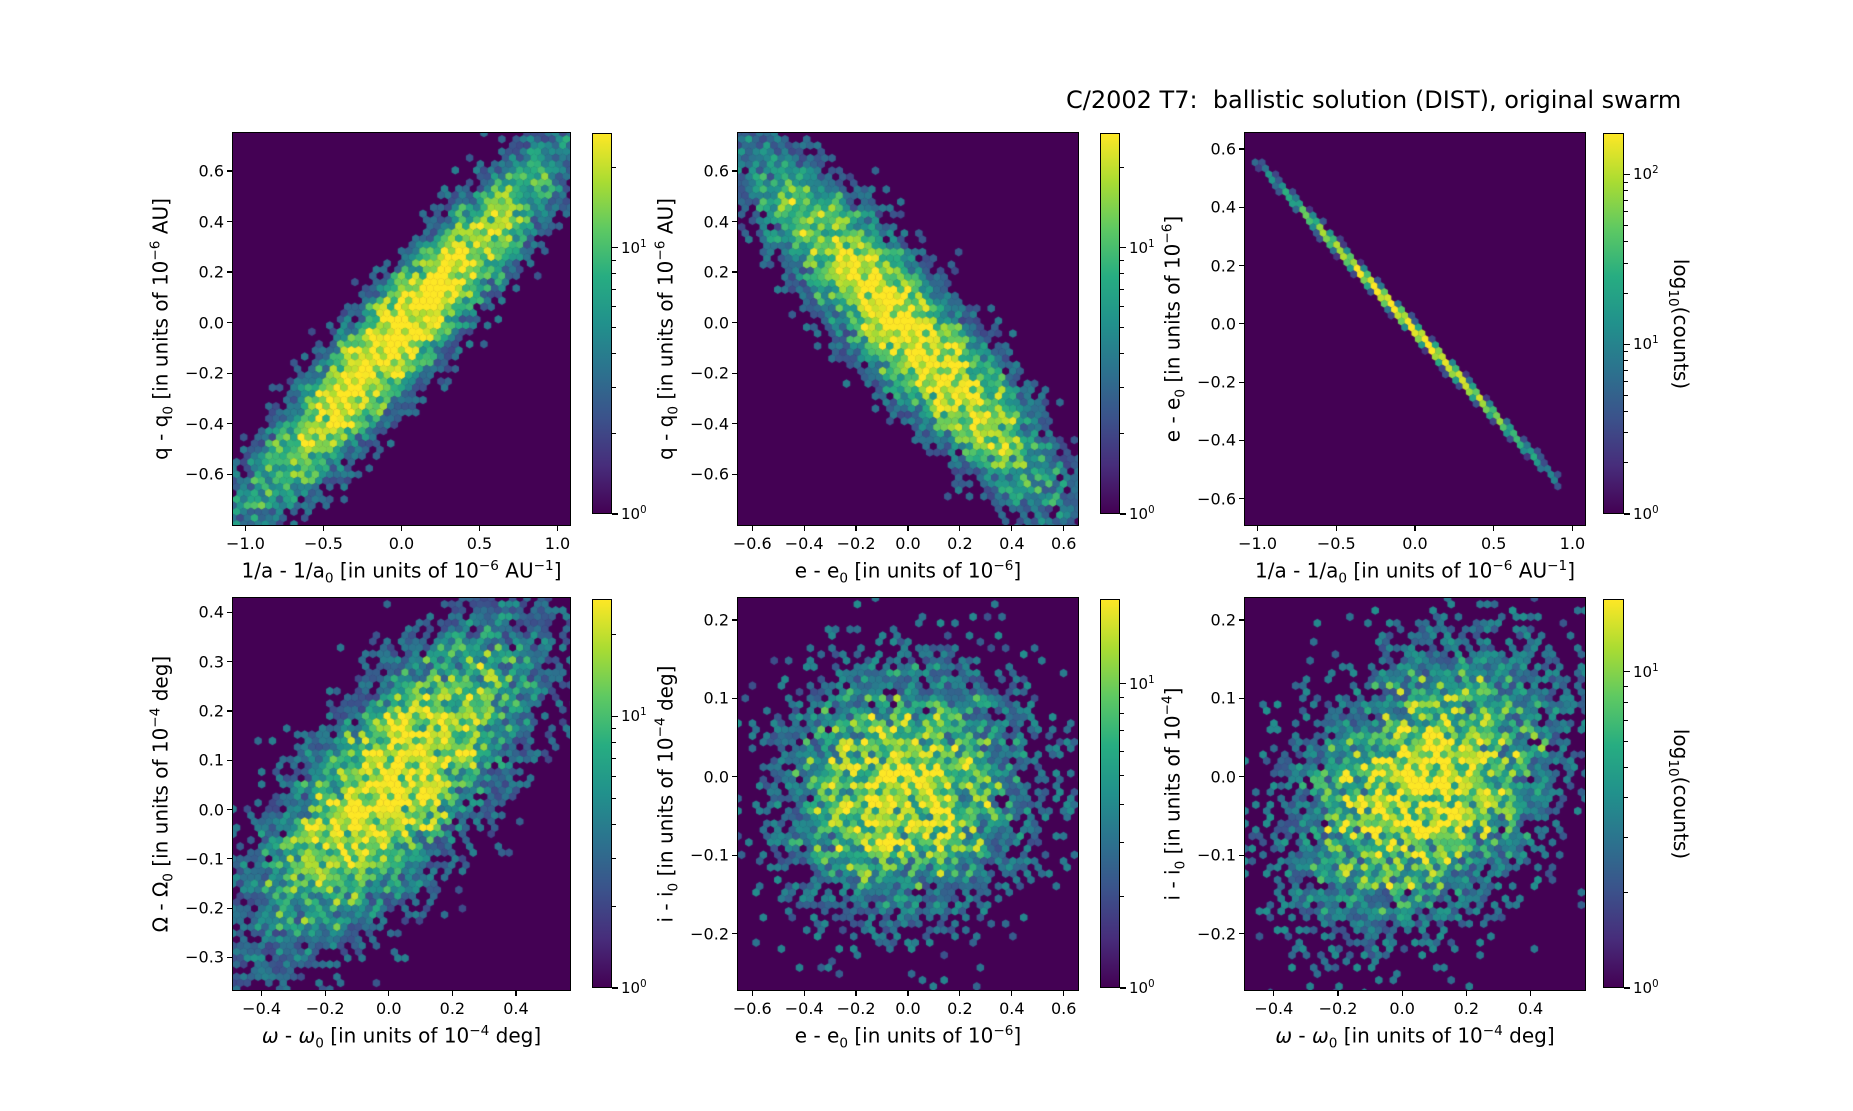 Image resolution: width=1853 pixels, height=1111 pixels. I want to click on x-tick-label: −0.4, so click(804, 1008).